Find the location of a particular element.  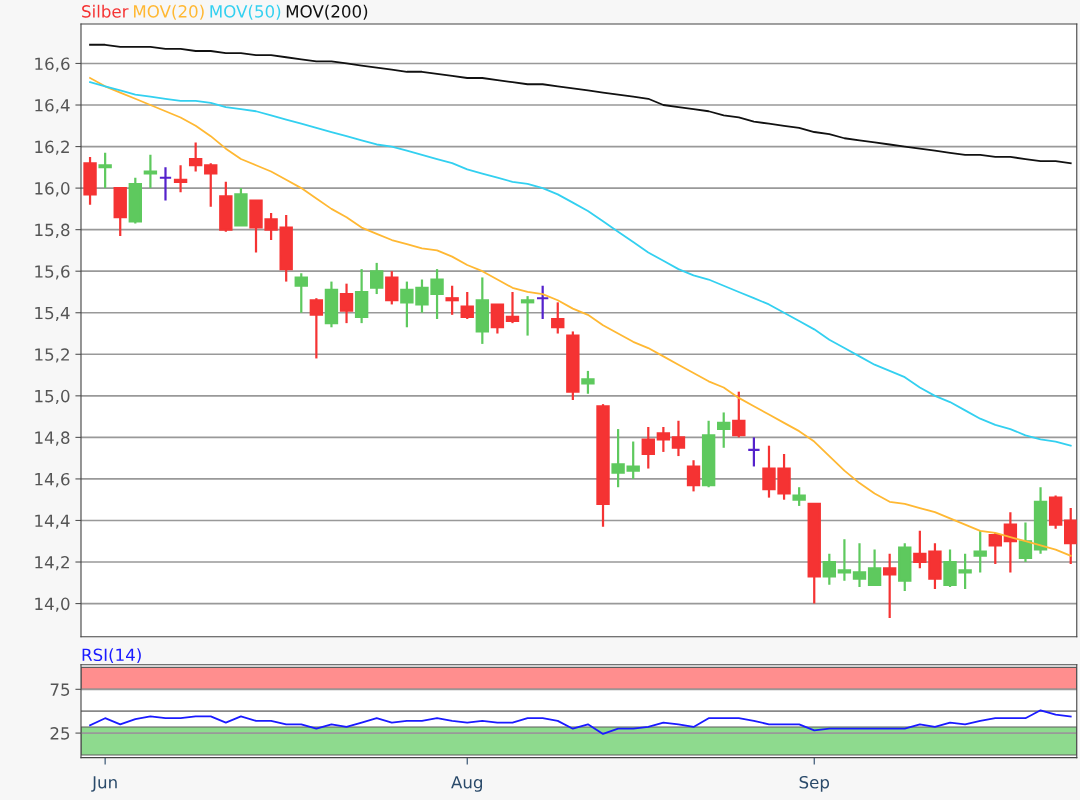

y-tick-label: 15,6 is located at coordinates (52, 272).